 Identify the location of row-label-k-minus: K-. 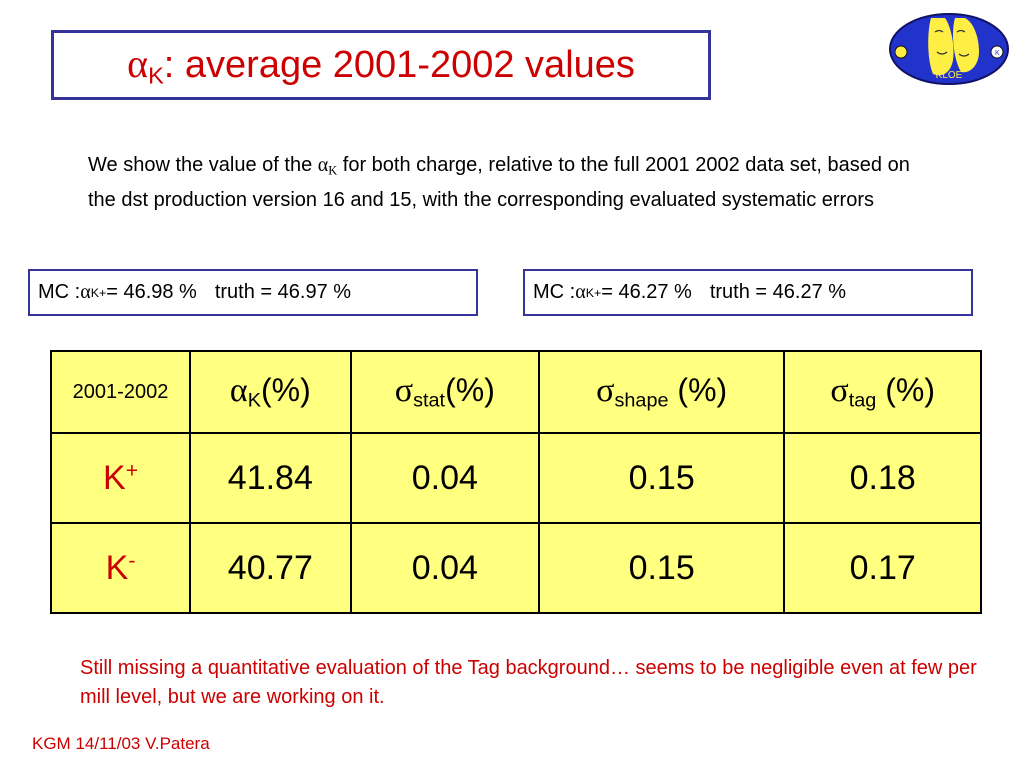
(120, 568).